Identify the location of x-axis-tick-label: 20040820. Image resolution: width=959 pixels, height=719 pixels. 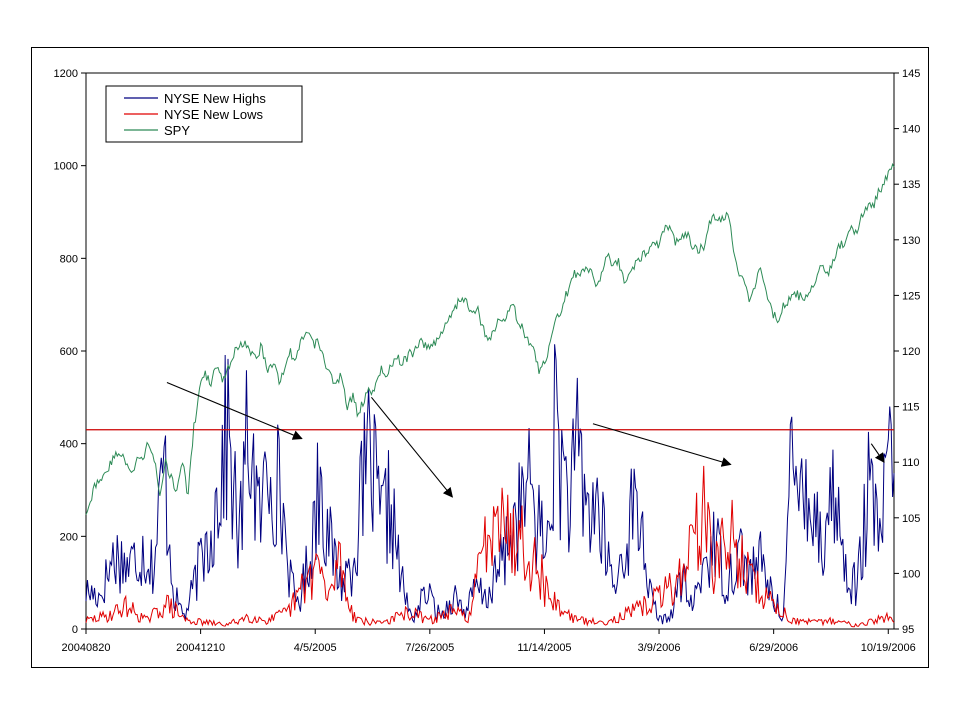
(86, 648).